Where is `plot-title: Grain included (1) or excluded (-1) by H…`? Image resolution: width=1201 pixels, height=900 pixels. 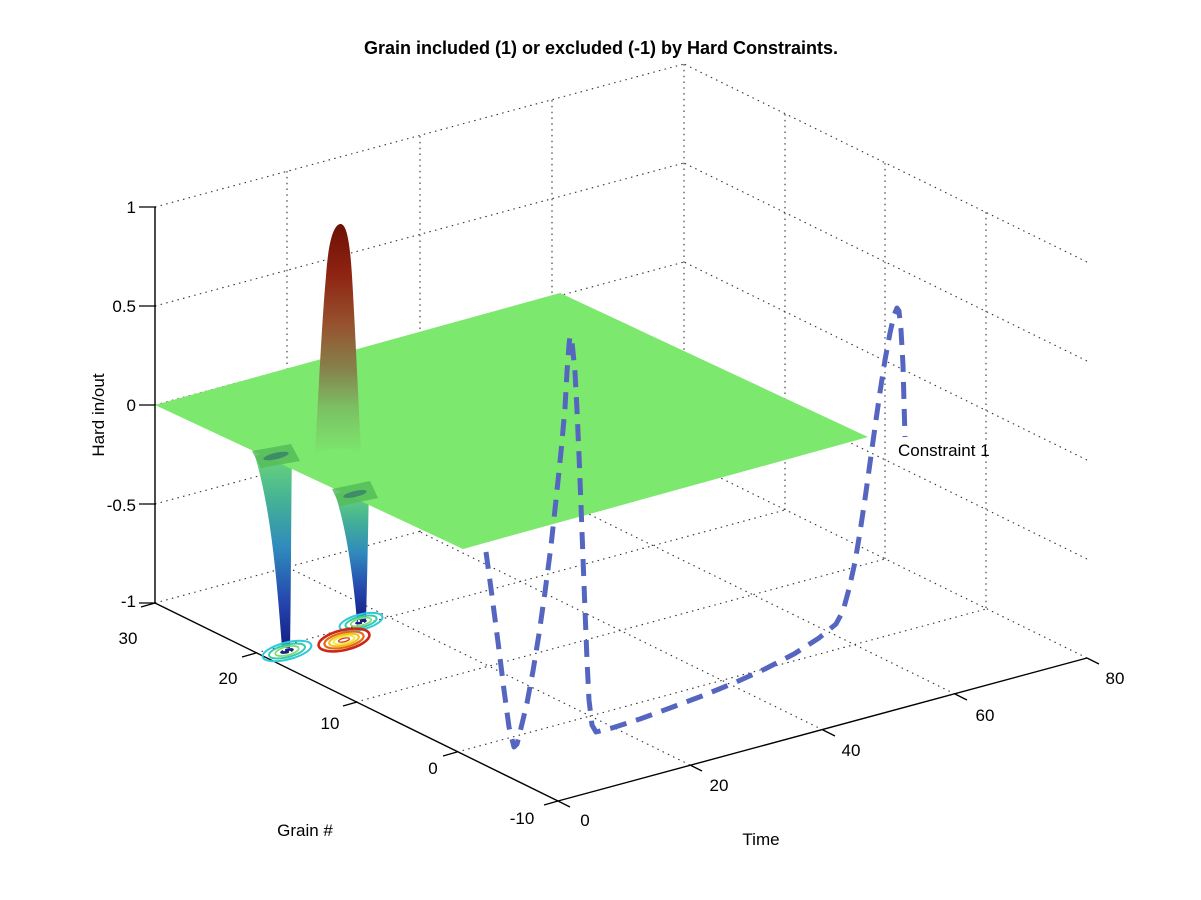 plot-title: Grain included (1) or excluded (-1) by H… is located at coordinates (601, 48).